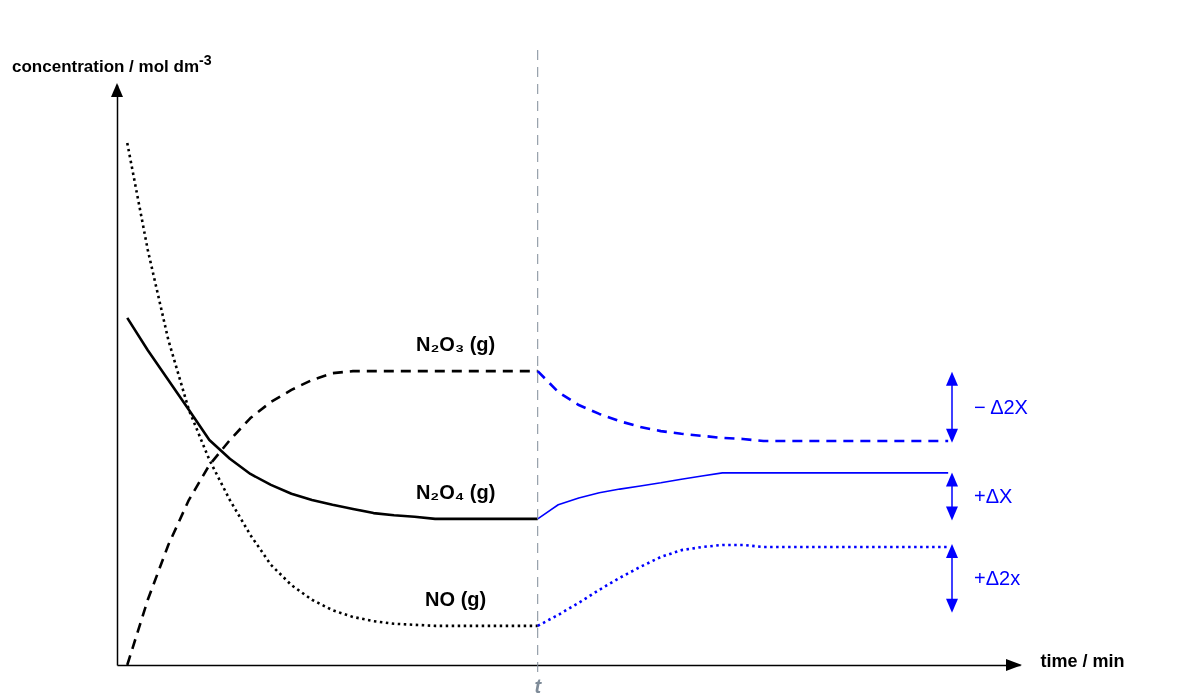 The width and height of the screenshot is (1187, 697). I want to click on text: t, so click(538, 686).